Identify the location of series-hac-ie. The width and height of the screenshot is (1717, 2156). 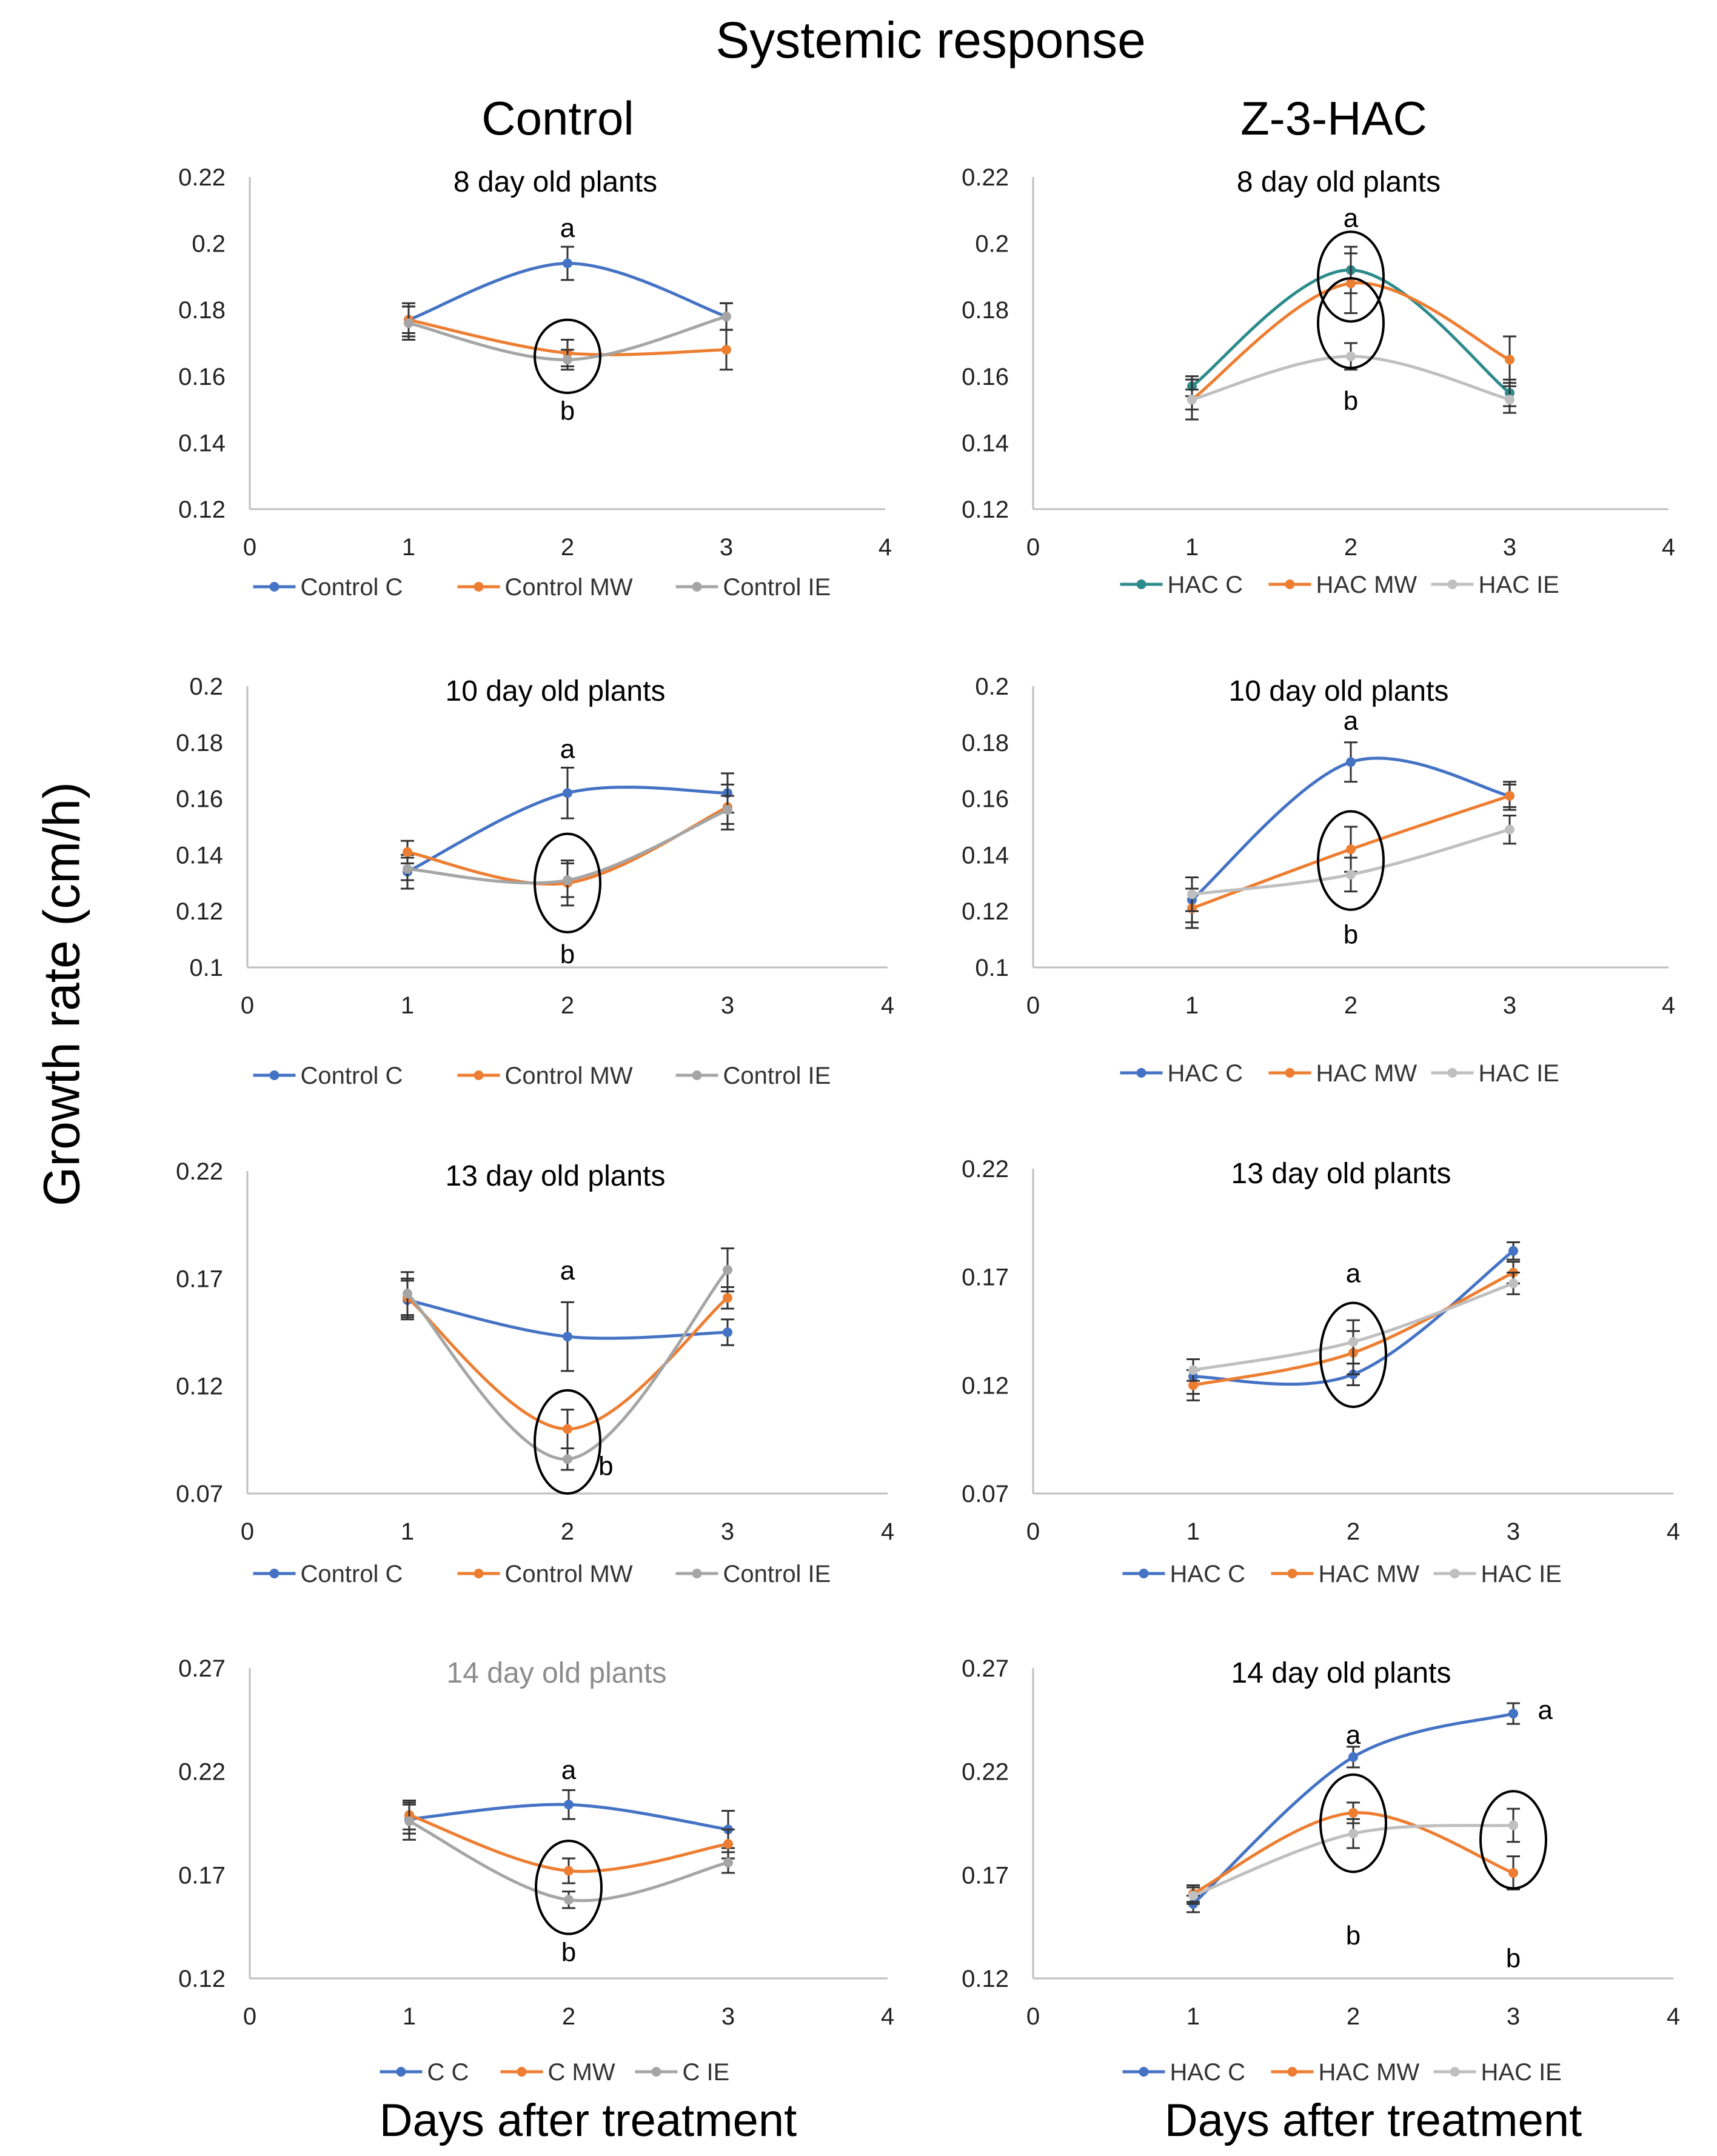
(1350, 381).